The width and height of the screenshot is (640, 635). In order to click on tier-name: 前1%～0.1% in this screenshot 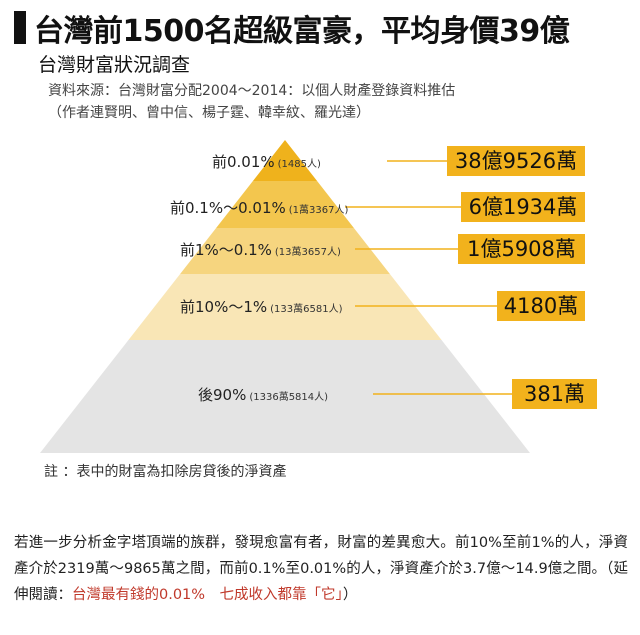, I will do `click(226, 250)`.